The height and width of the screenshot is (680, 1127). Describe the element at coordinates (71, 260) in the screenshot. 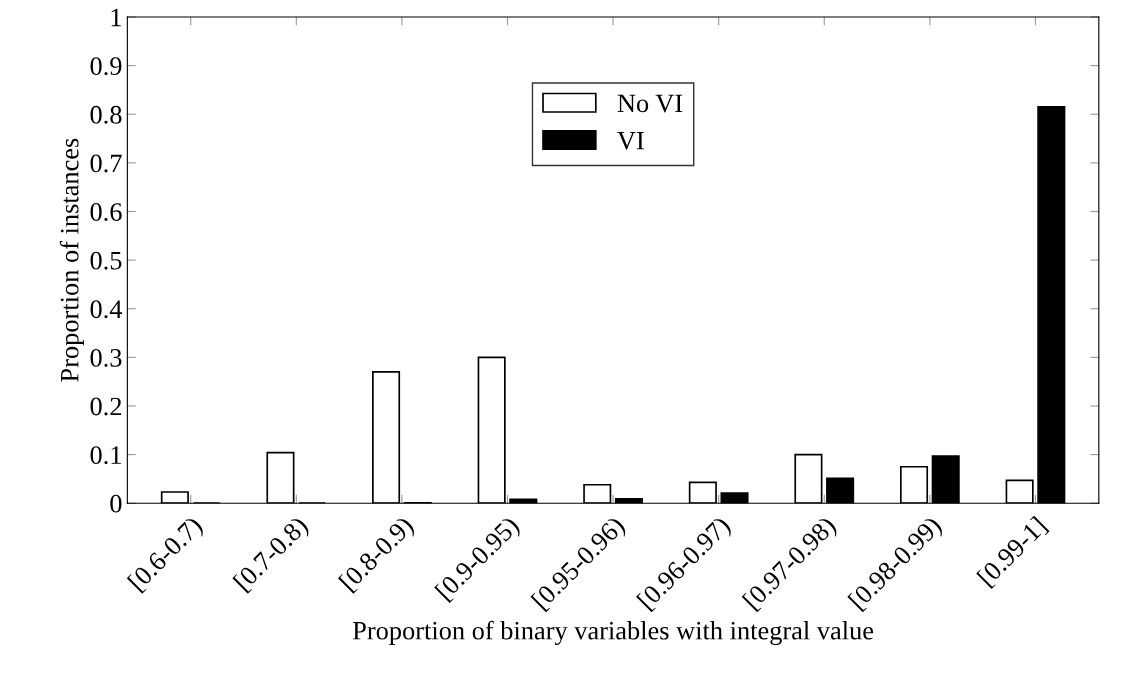

I see `y-axis-title: Proportion of instances` at that location.